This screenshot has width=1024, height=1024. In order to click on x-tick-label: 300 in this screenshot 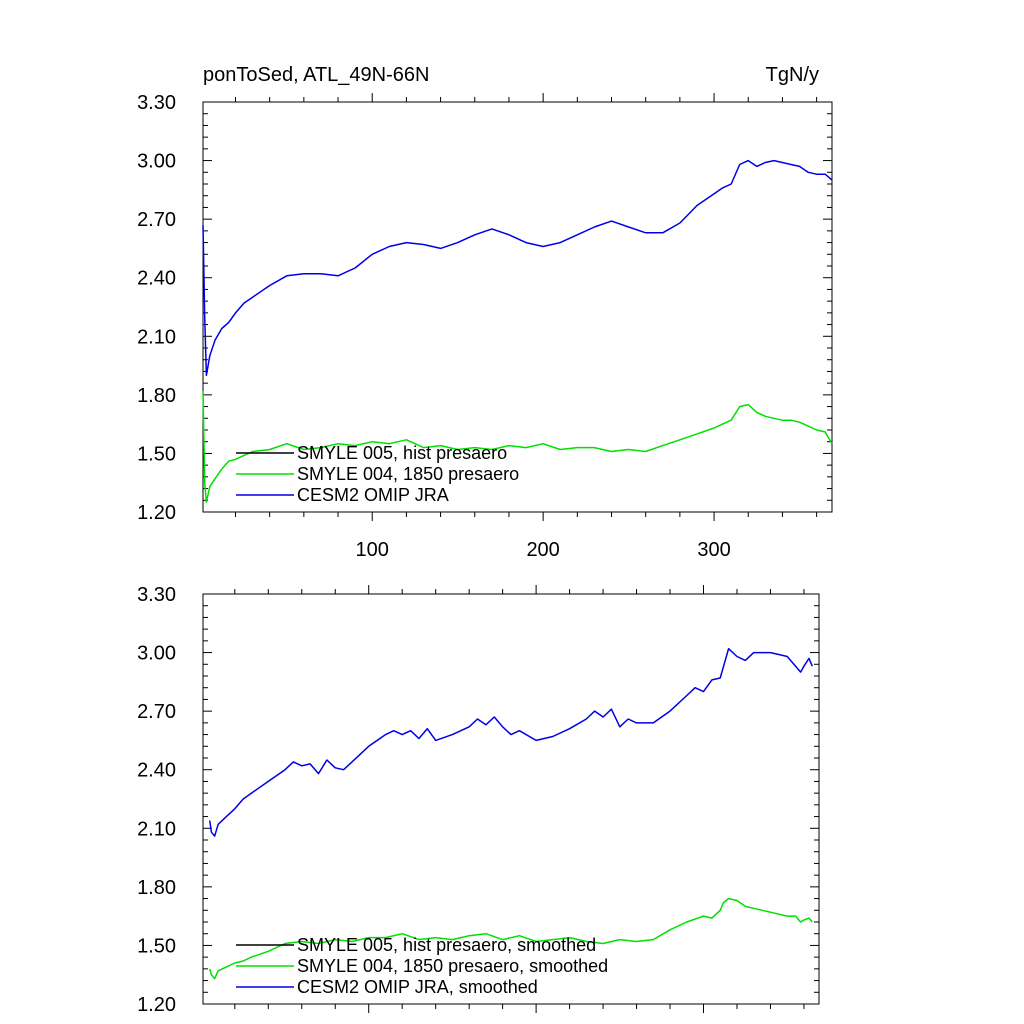, I will do `click(713, 550)`.